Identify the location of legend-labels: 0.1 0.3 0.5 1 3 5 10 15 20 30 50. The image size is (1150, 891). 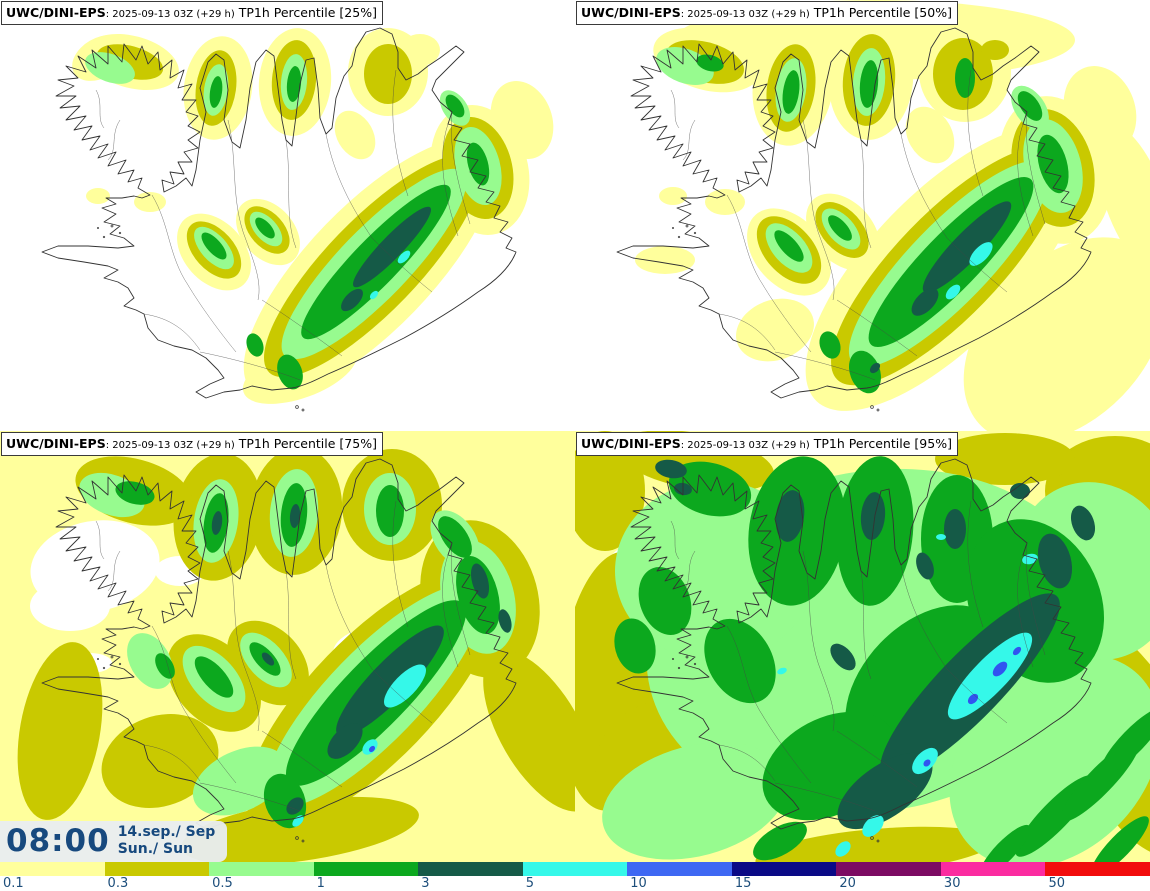
(575, 883).